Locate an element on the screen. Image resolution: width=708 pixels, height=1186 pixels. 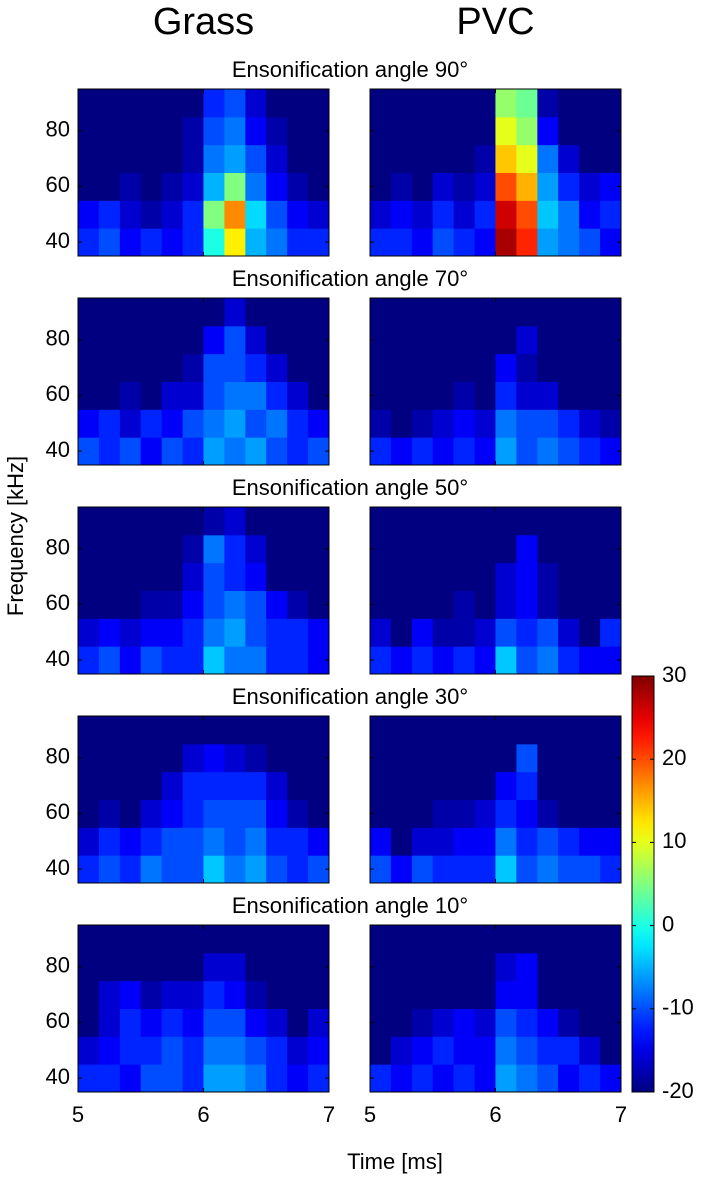
panel-title: Ensonification angle 30° is located at coordinates (350, 696).